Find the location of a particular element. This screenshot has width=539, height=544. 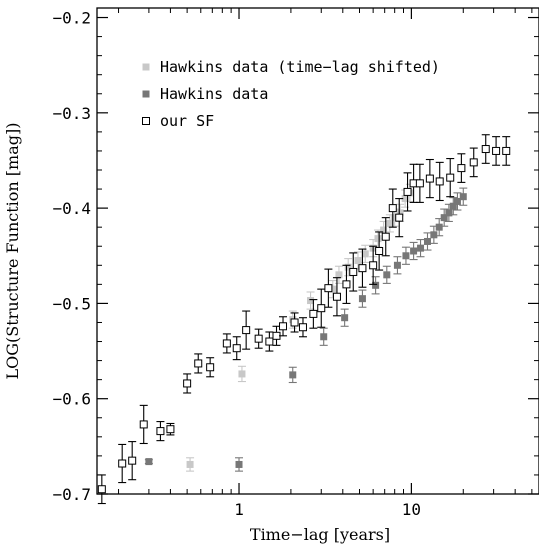

x-tick-label: 1 is located at coordinates (239, 509).